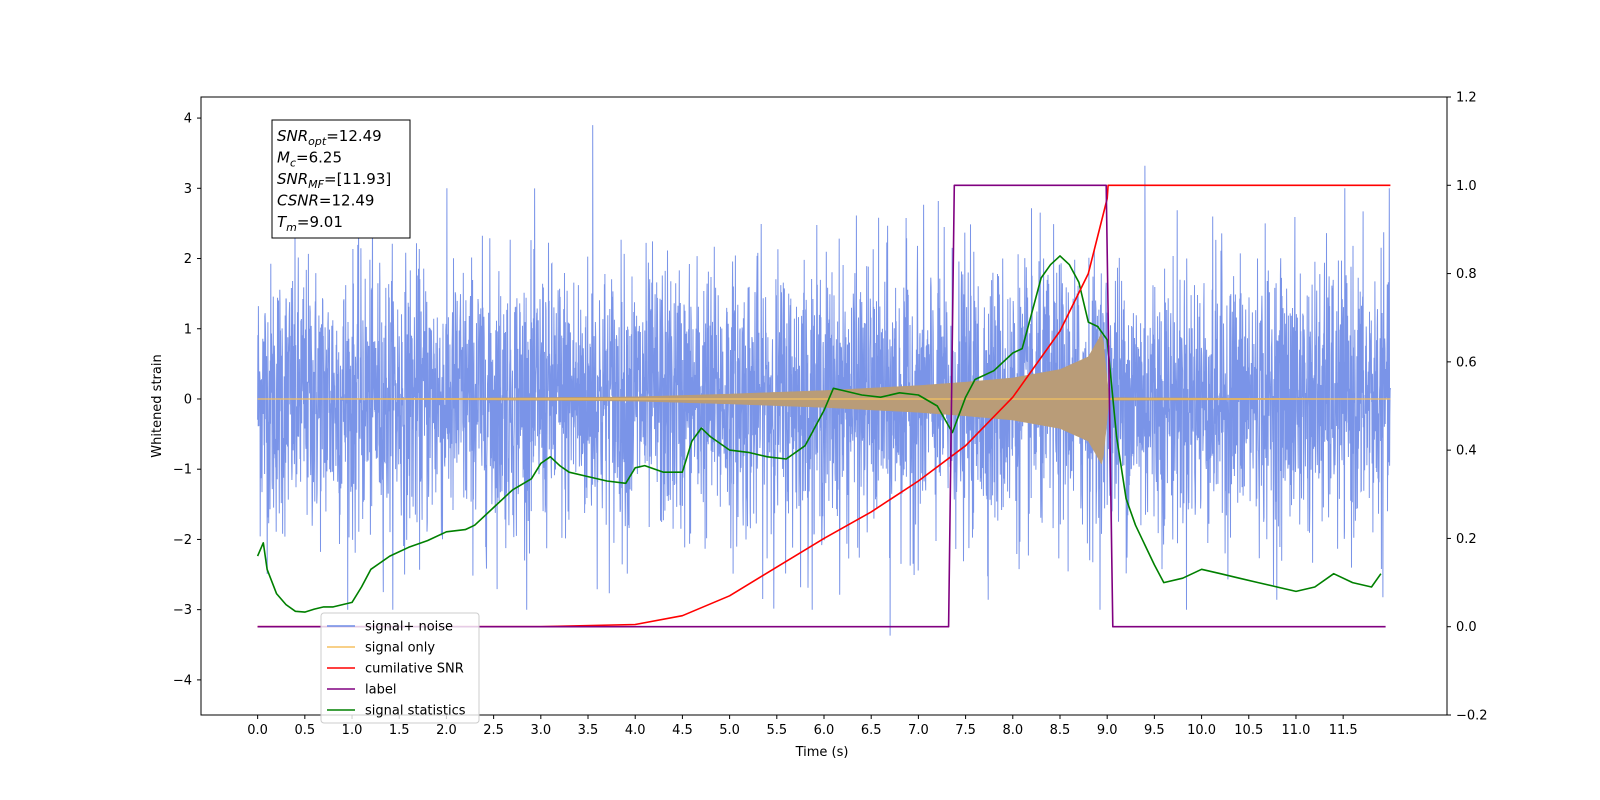 This screenshot has height=800, width=1600. Describe the element at coordinates (493, 730) in the screenshot. I see `x-tick-label: 2.5` at that location.